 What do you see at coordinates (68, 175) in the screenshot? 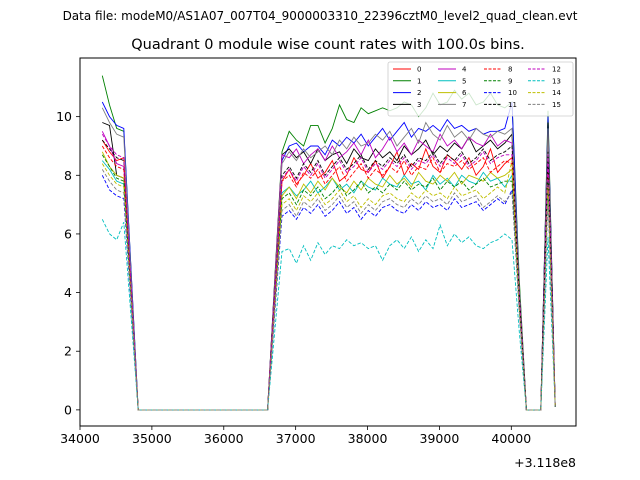
I see `y-tick-label: 8` at bounding box center [68, 175].